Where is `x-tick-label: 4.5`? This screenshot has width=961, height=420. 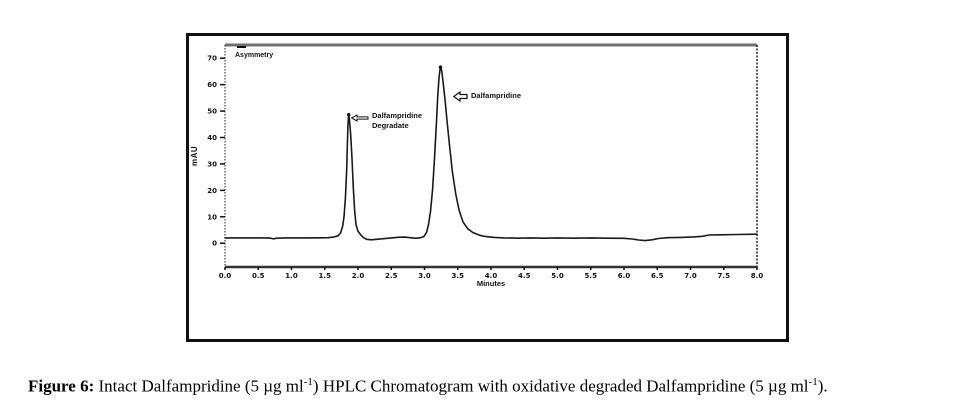 x-tick-label: 4.5 is located at coordinates (524, 276).